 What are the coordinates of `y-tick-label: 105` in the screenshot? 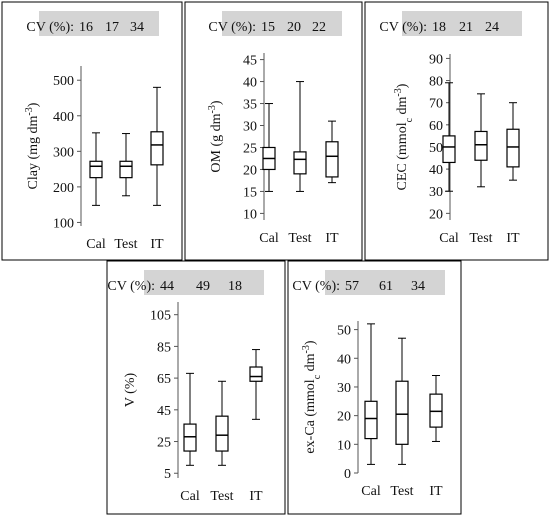 It's located at (160, 316).